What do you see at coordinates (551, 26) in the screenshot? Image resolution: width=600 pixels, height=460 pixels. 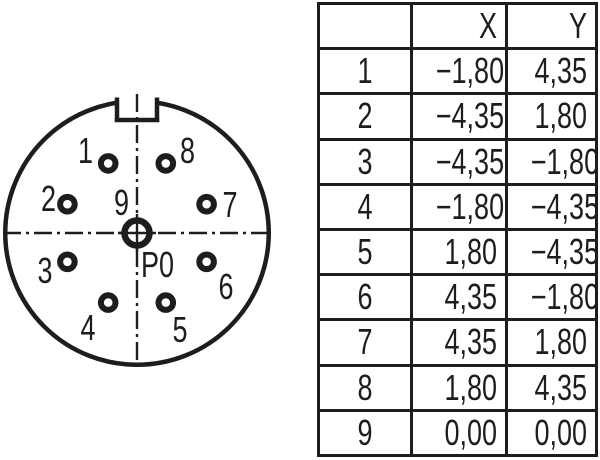 I see `header-y-cell: Y` at bounding box center [551, 26].